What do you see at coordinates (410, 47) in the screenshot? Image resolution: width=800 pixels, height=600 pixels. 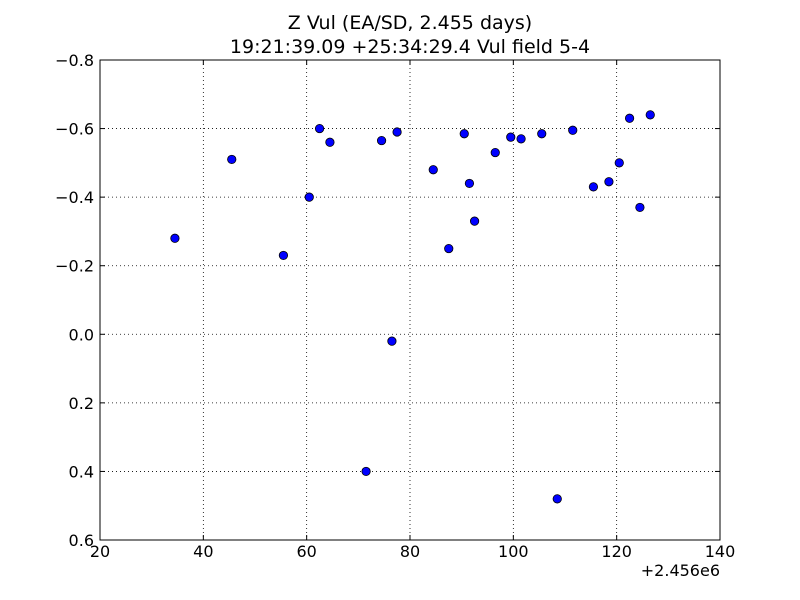 I see `chart-subtitle: 19:21:39.09 +25:34:29.4 Vul field 5-4` at bounding box center [410, 47].